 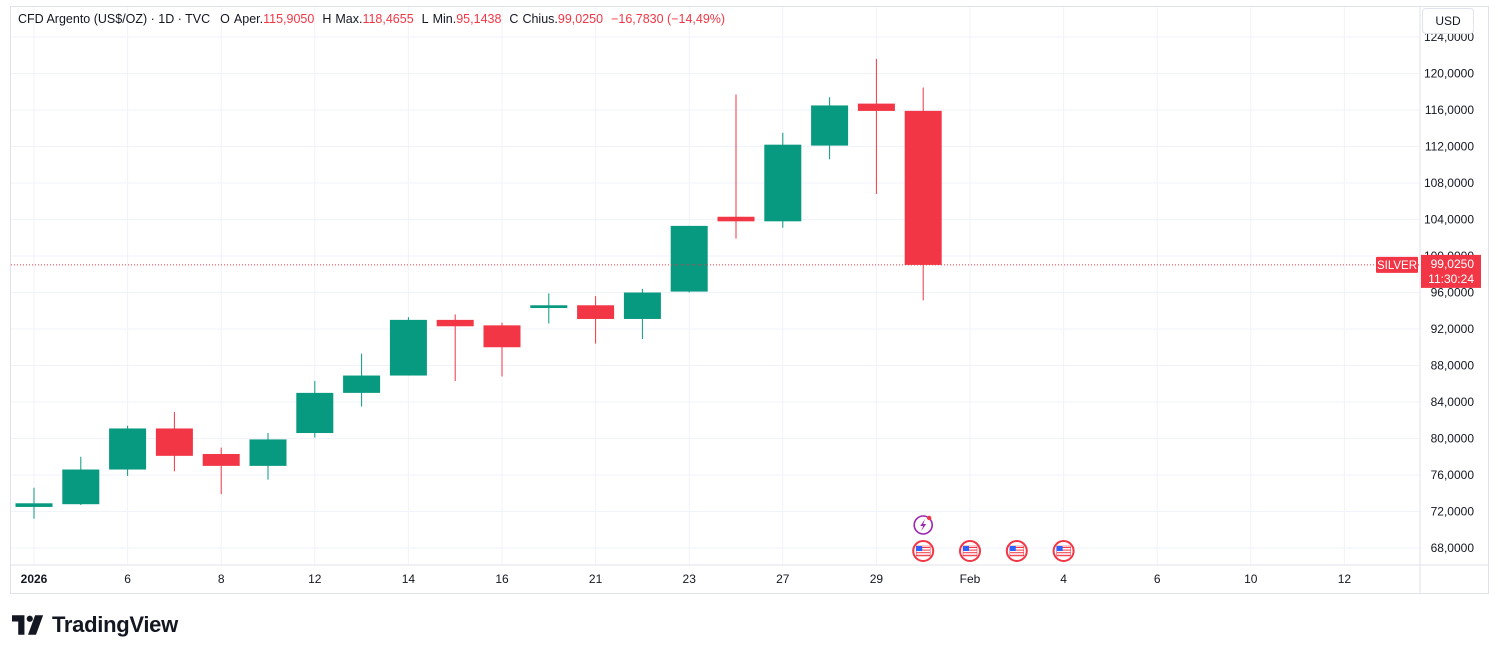 I want to click on high-name: Max., so click(x=349, y=19).